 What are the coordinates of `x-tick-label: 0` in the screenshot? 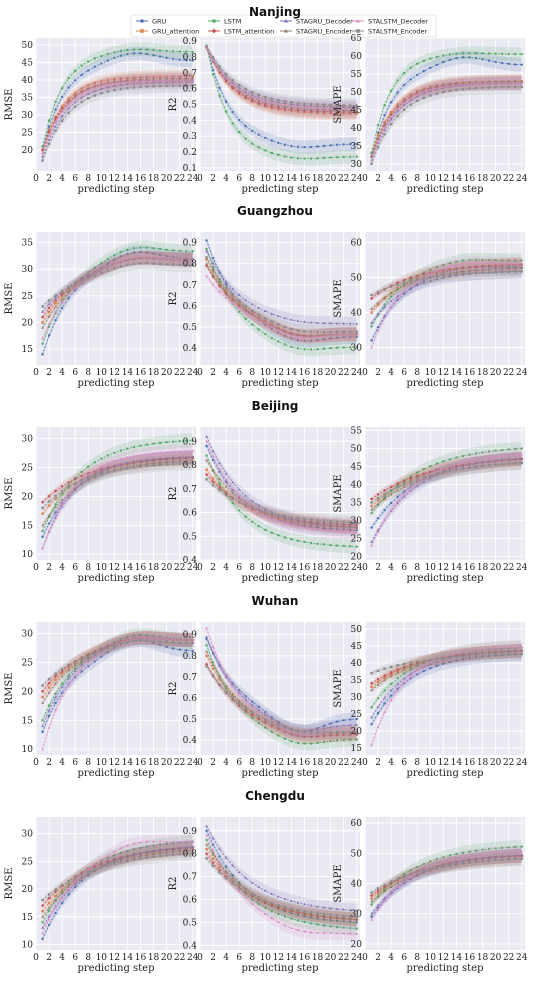 It's located at (200, 763).